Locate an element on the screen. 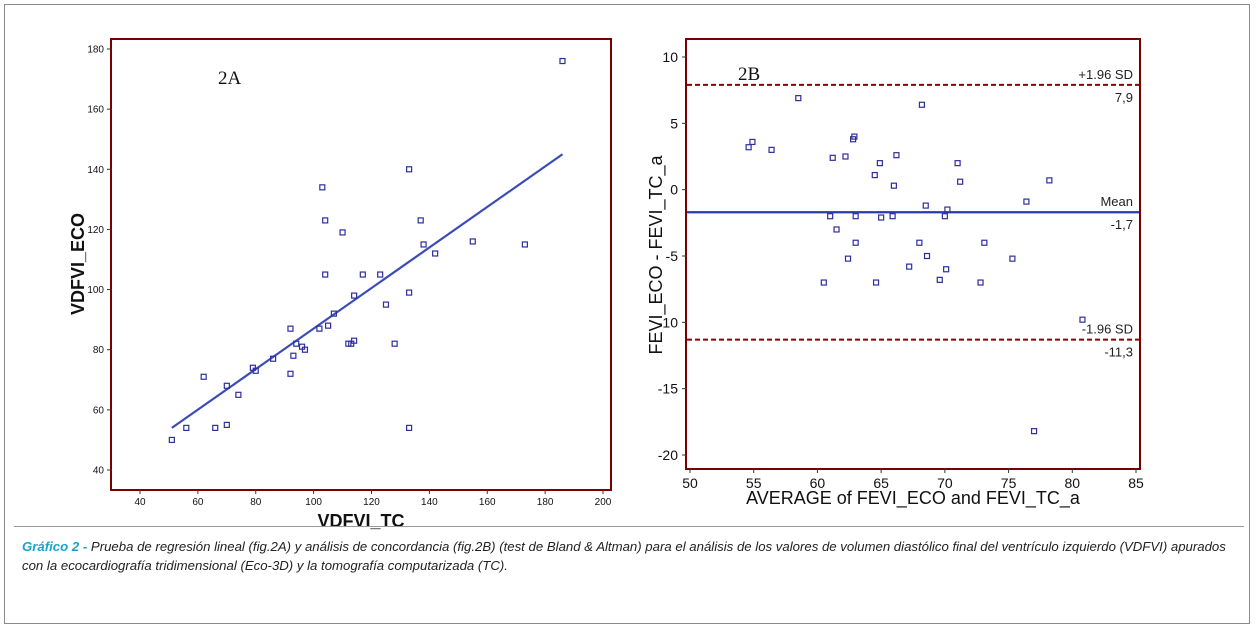 This screenshot has width=1256, height=630. x-tick-label: 50 is located at coordinates (690, 483).